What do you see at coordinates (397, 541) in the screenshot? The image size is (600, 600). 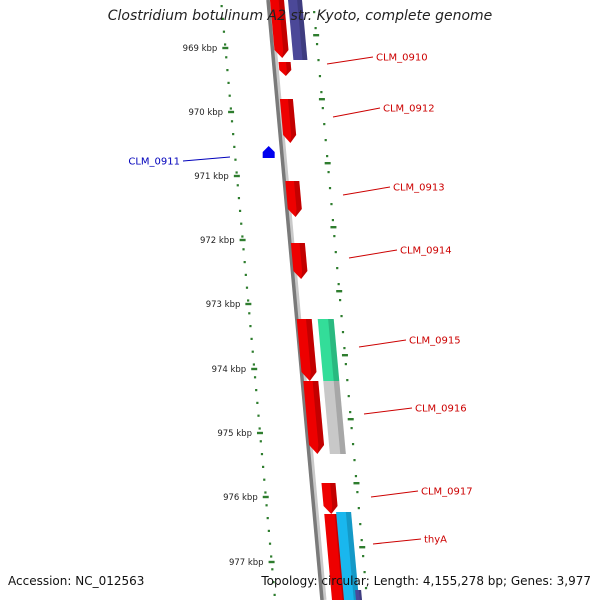 I see `leader-line-thya` at bounding box center [397, 541].